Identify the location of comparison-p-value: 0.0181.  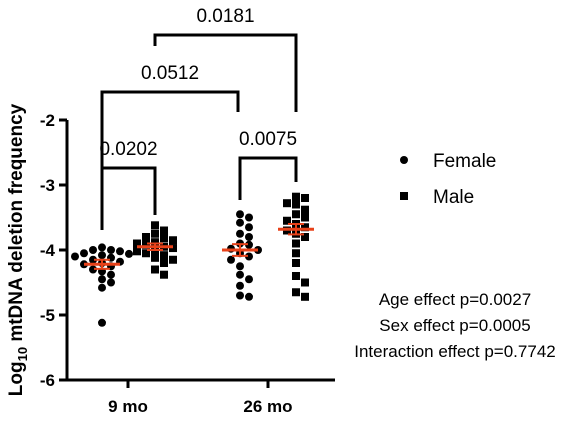
(225, 16).